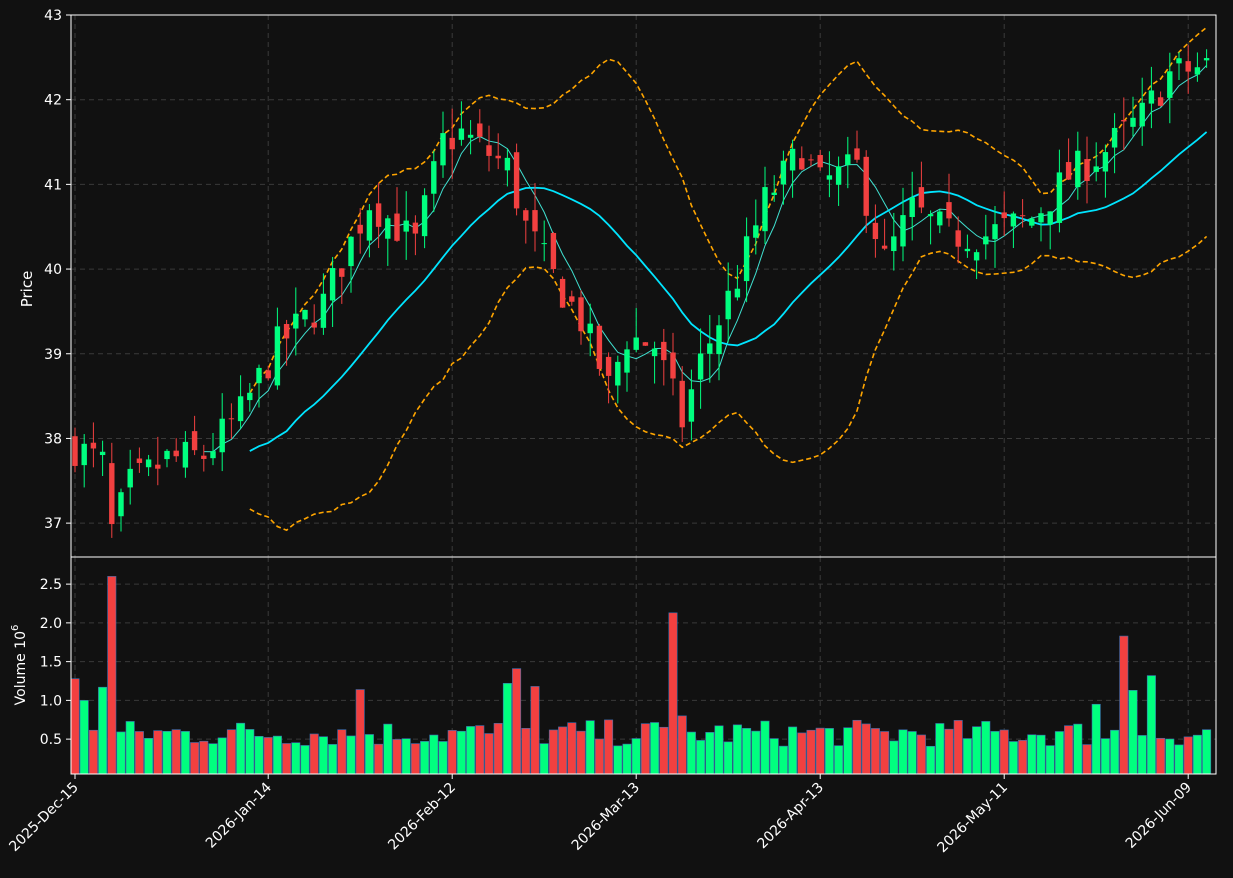 The width and height of the screenshot is (1233, 878). What do you see at coordinates (27, 289) in the screenshot?
I see `price-axis-label: Price` at bounding box center [27, 289].